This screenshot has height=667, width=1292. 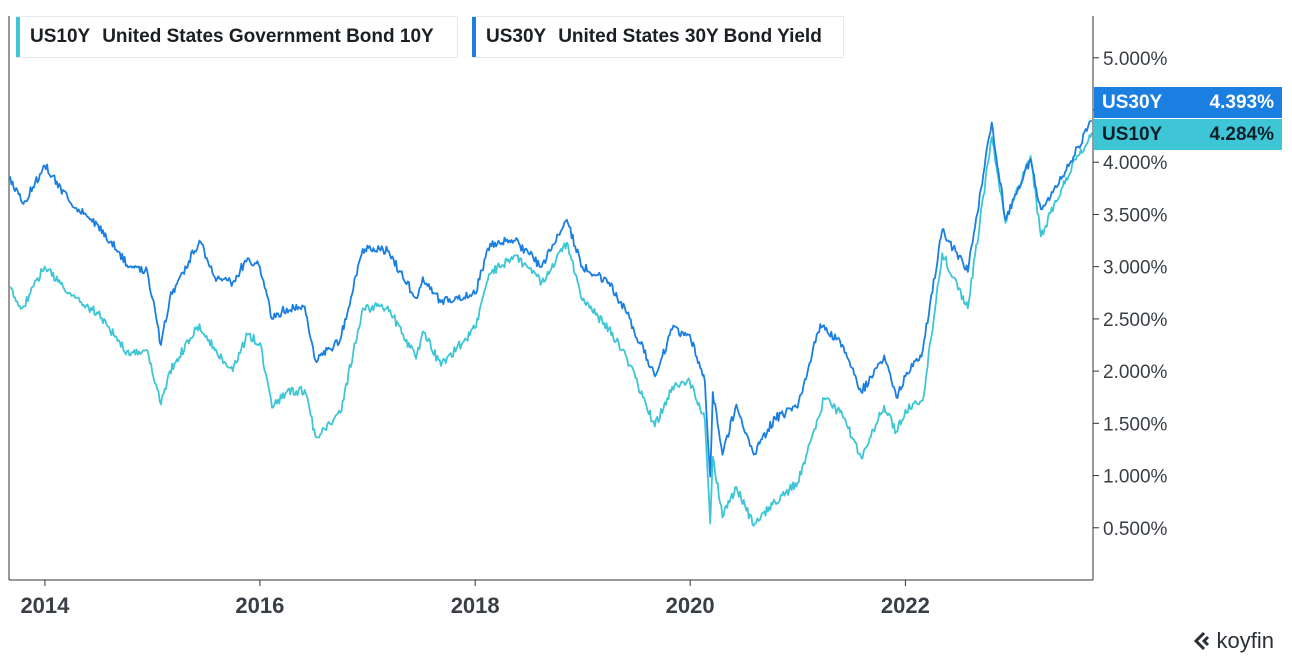 What do you see at coordinates (1188, 134) in the screenshot?
I see `last-value-tag-us10y: US10Y 4.284%` at bounding box center [1188, 134].